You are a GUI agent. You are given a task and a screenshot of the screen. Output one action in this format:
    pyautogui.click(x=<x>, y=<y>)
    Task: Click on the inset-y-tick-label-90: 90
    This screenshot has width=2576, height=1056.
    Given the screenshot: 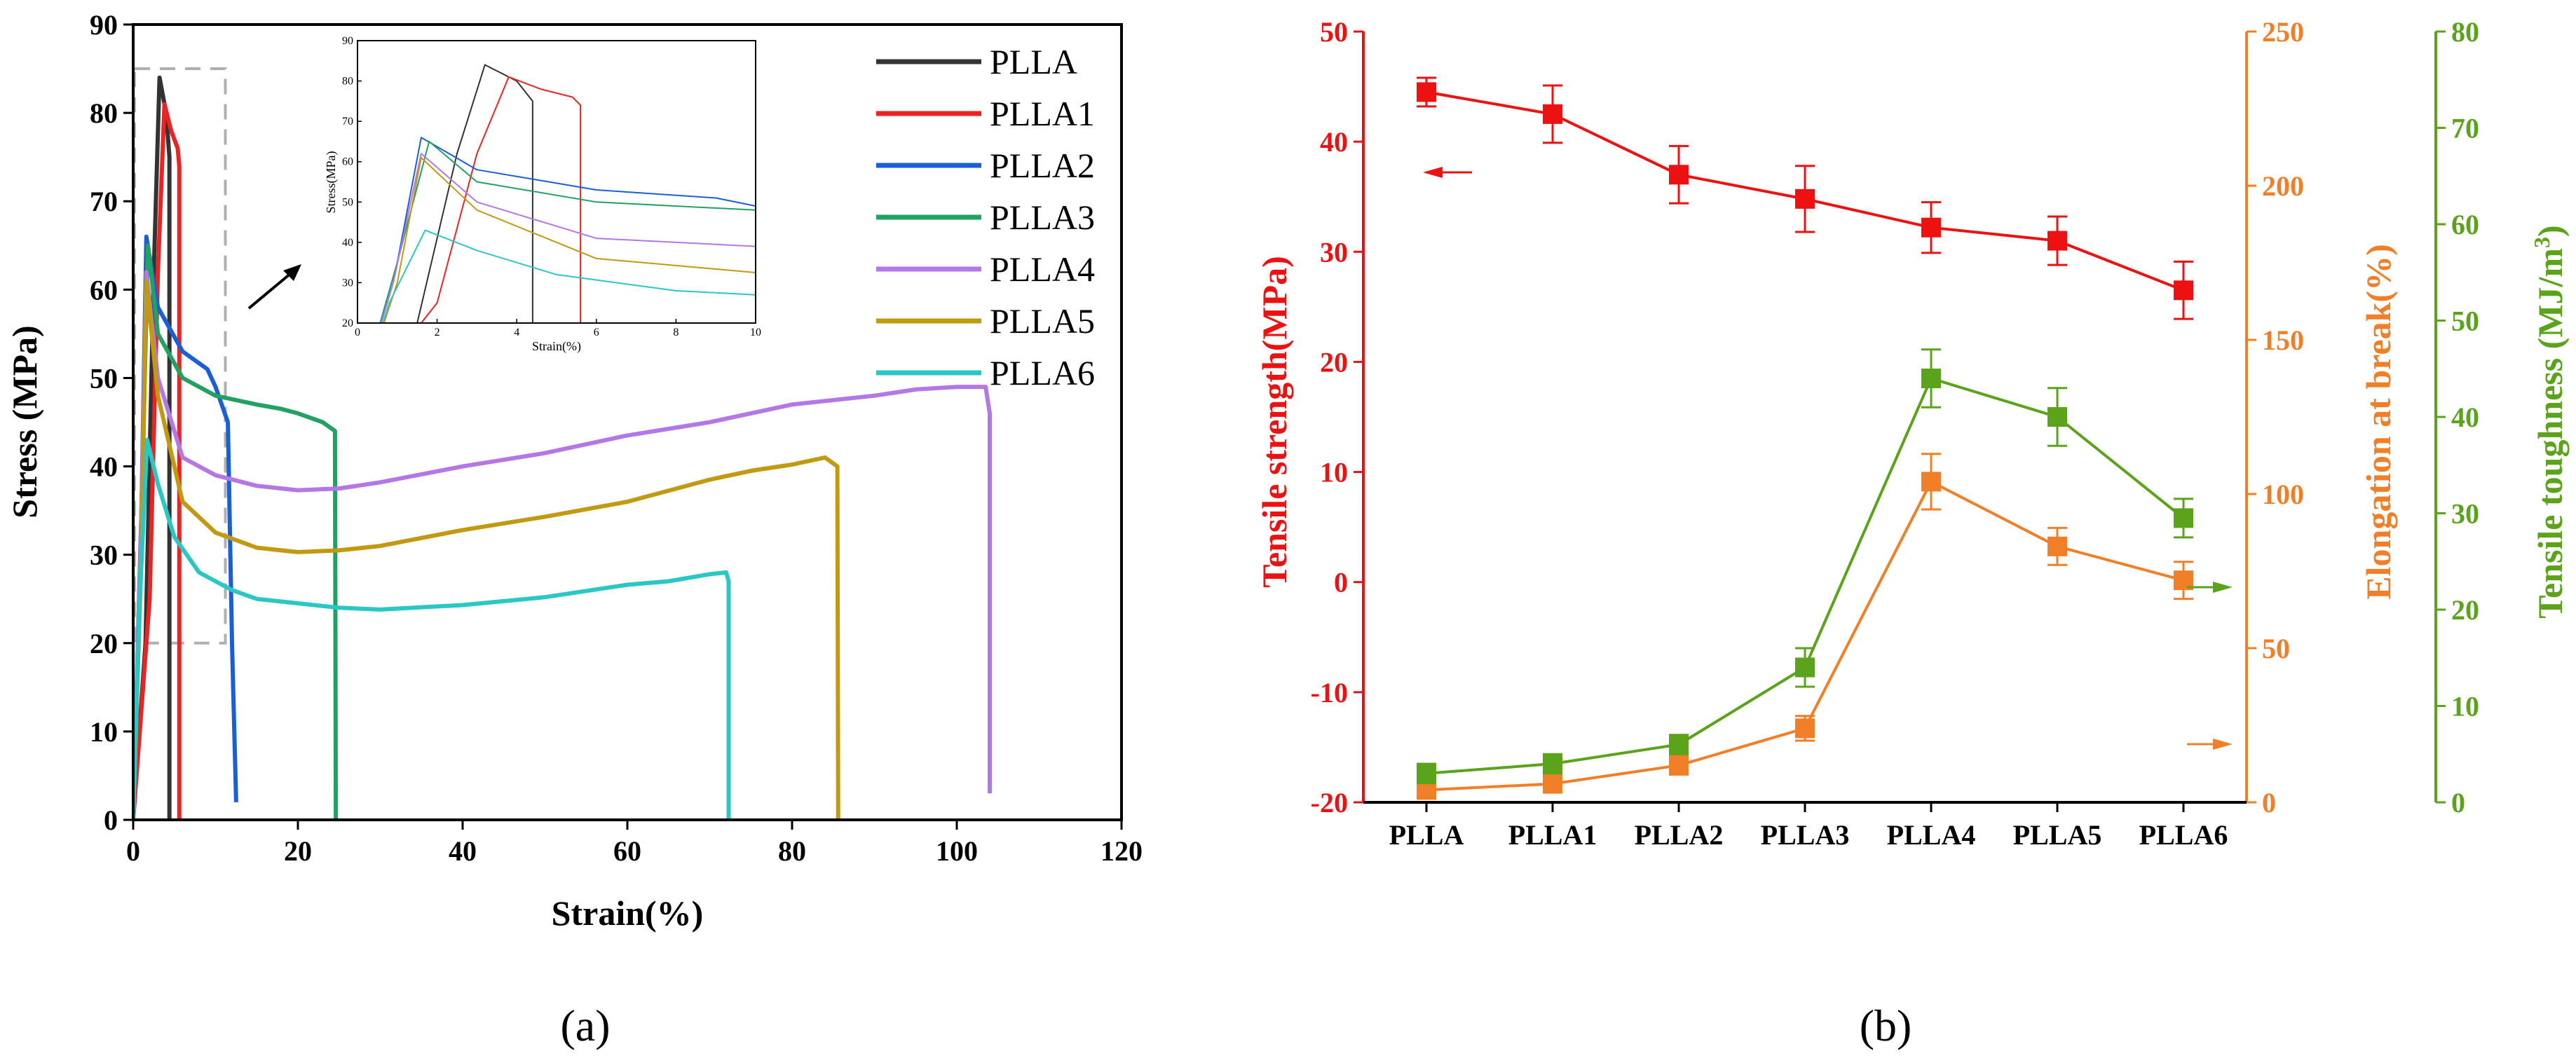 What is the action you would take?
    pyautogui.click(x=347, y=41)
    